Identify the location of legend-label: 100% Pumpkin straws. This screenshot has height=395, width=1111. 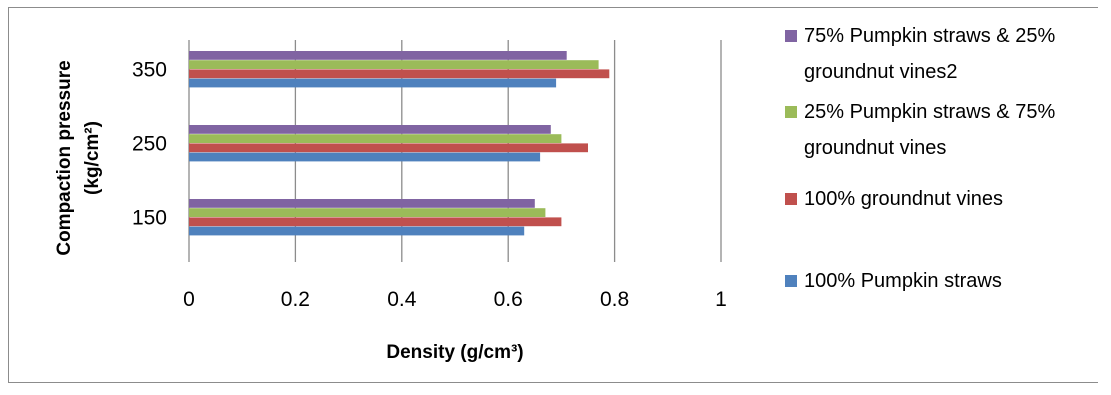
(903, 281).